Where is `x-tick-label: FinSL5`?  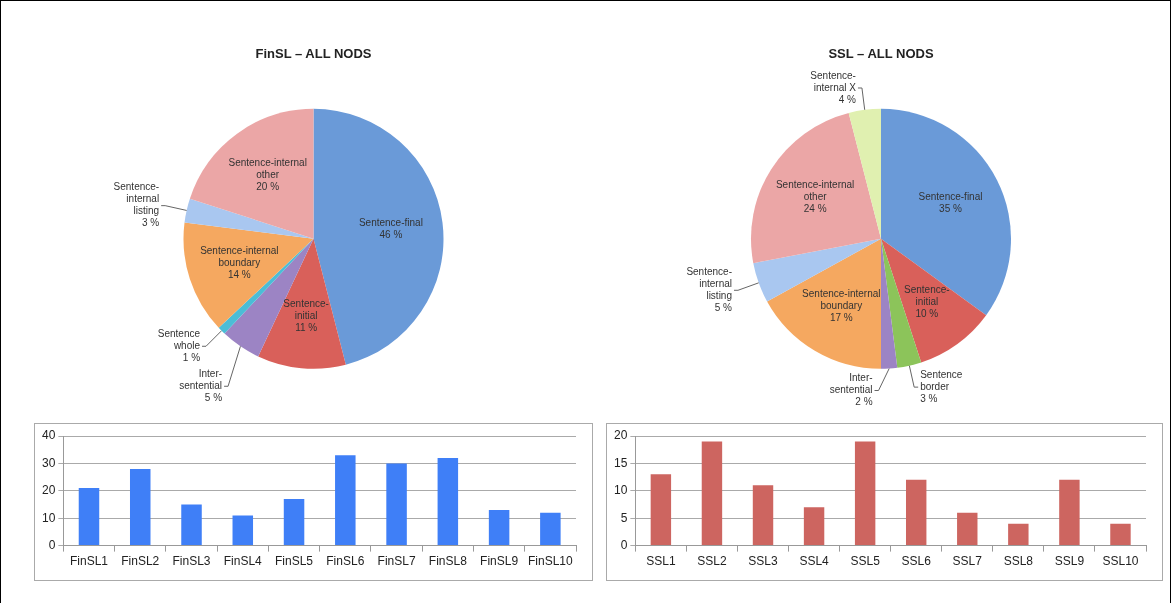
x-tick-label: FinSL5 is located at coordinates (294, 561).